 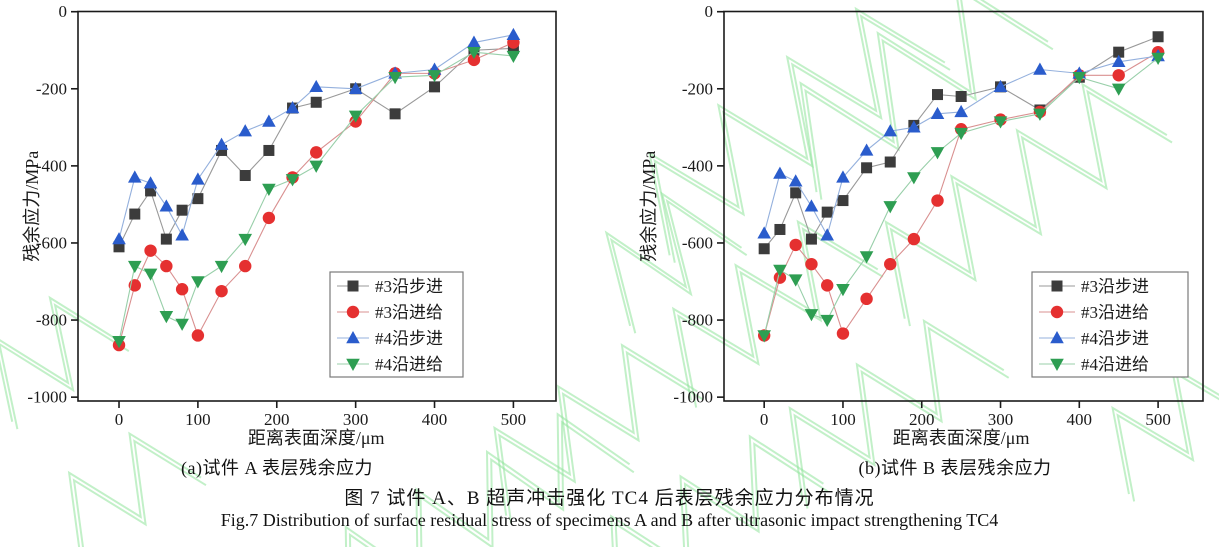 I want to click on chart-b-legend-label: #4沿步进, so click(x=1115, y=338).